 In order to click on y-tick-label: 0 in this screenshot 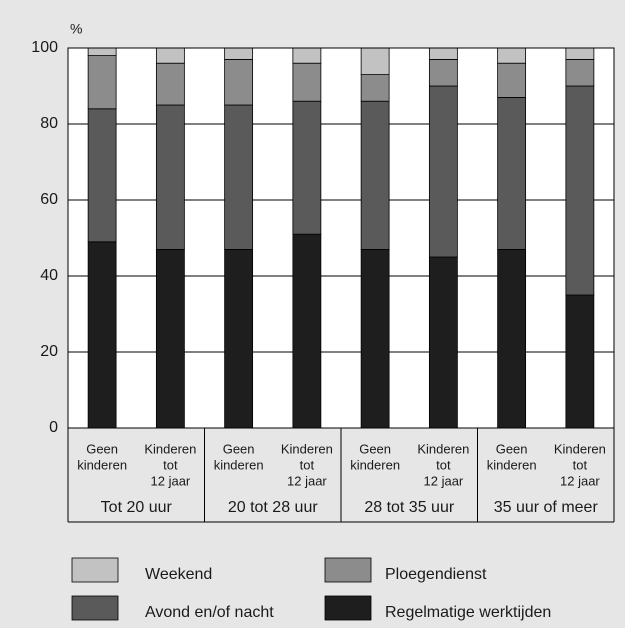, I will do `click(53, 427)`.